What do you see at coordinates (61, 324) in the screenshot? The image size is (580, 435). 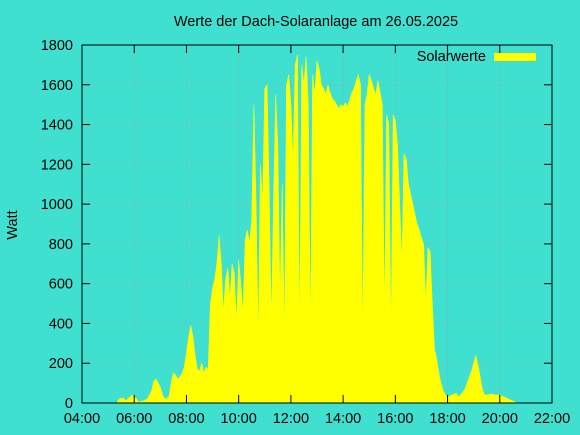 I see `y-tick-label: 400` at bounding box center [61, 324].